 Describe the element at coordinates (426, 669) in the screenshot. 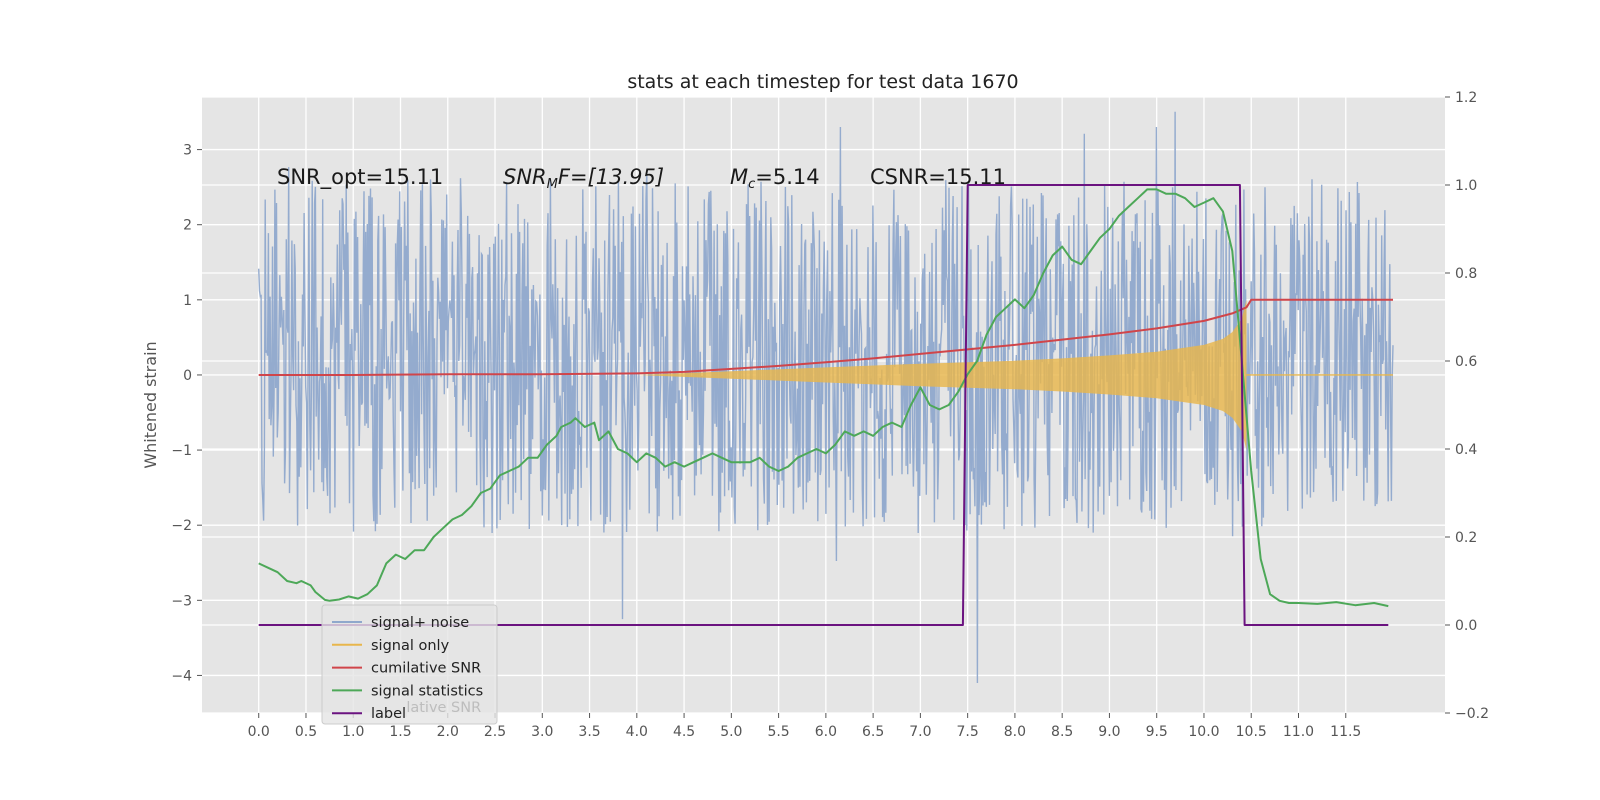

I see `legend-label: cumilative SNR` at that location.